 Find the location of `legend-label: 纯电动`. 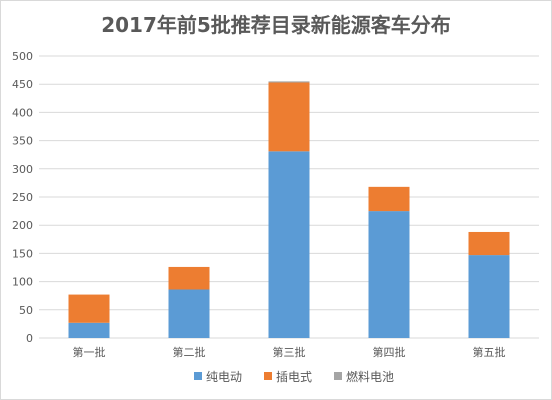

legend-label: 纯电动 is located at coordinates (224, 377).